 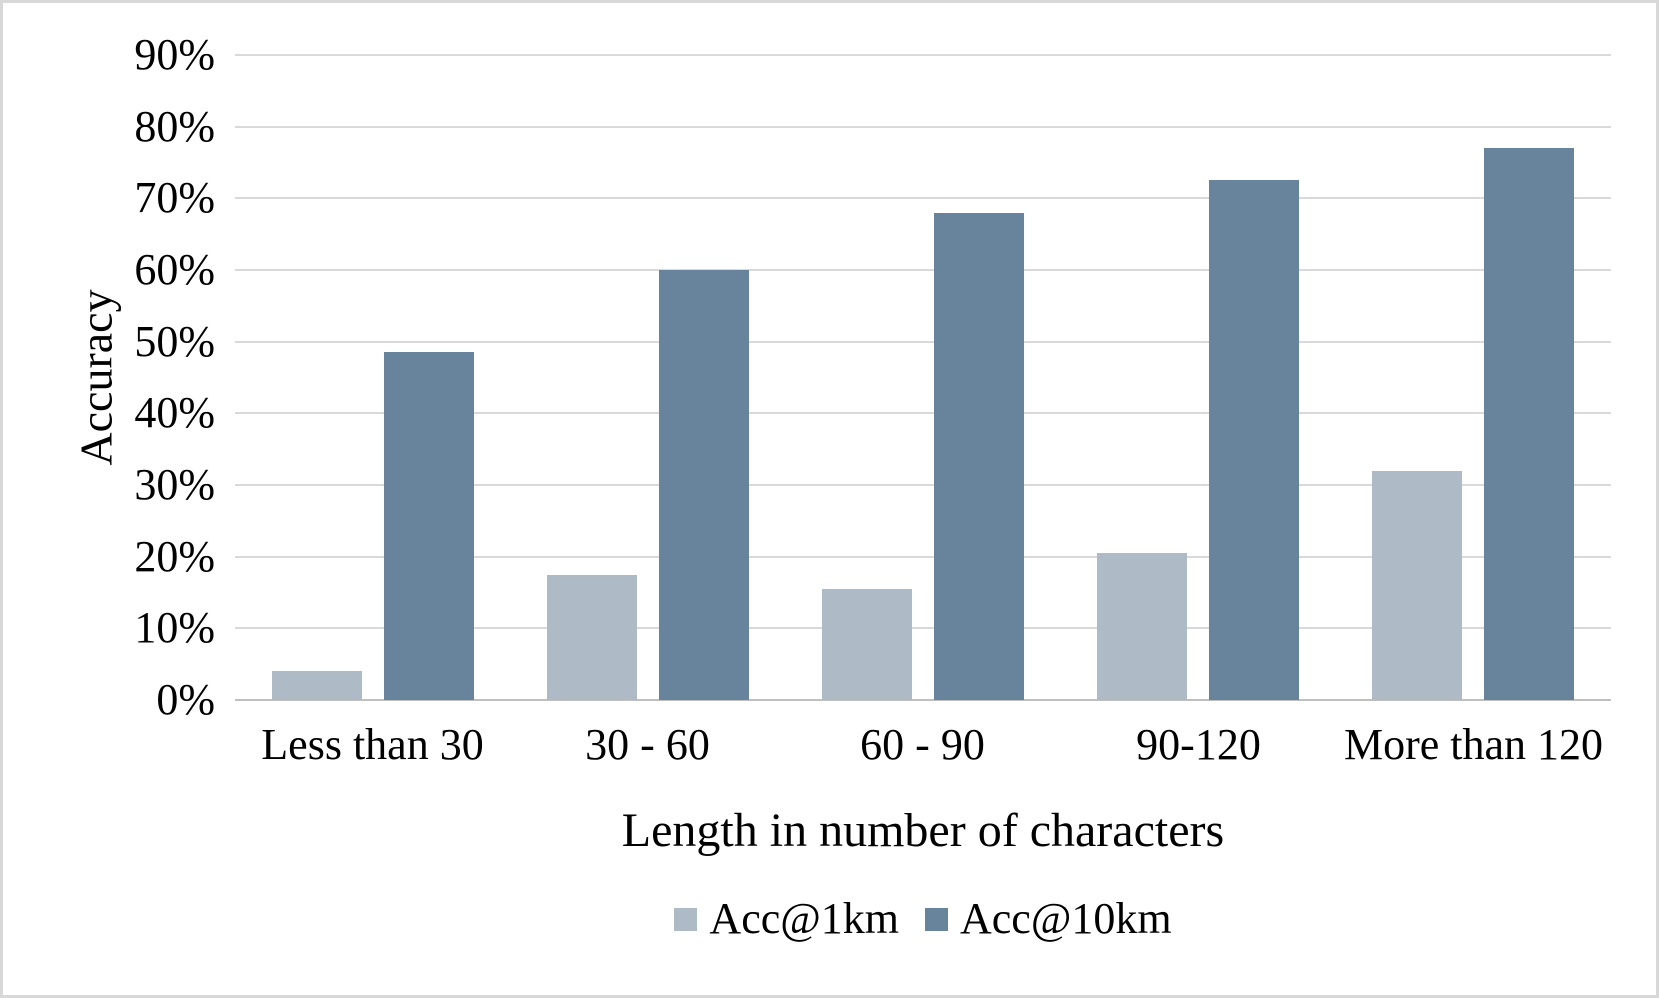 What do you see at coordinates (109, 377) in the screenshot?
I see `y-axis-ticks: 0% 10% 20% 30% 40% 50% 60% 70% 80% 90%` at bounding box center [109, 377].